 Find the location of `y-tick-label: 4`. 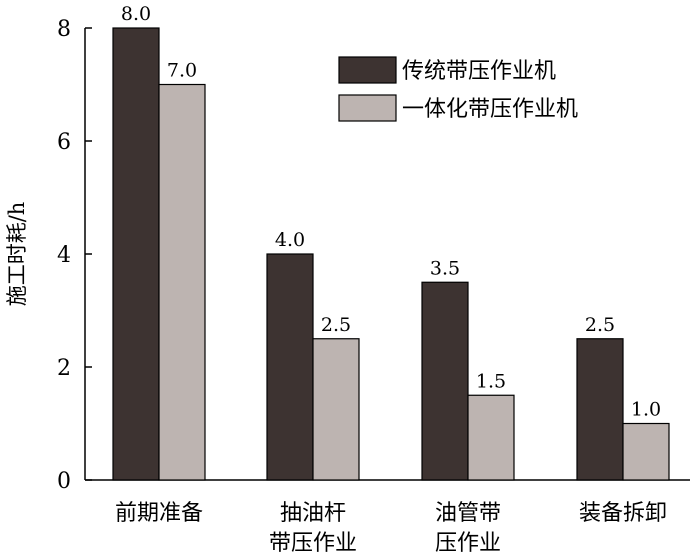

y-tick-label: 4 is located at coordinates (64, 255).